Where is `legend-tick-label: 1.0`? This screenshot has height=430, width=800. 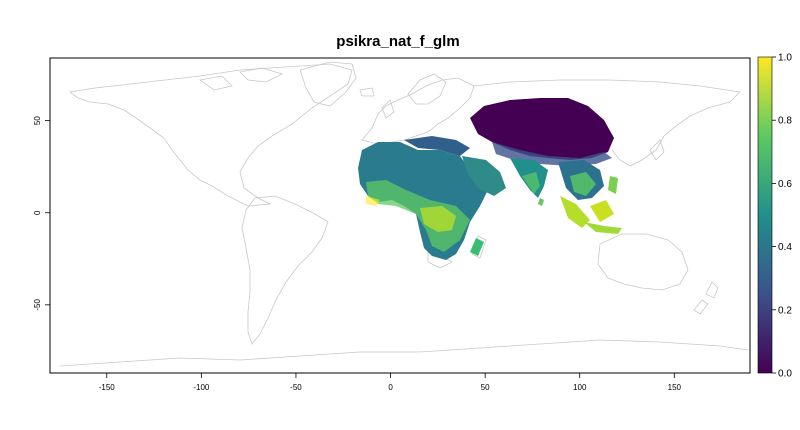 legend-tick-label: 1.0 is located at coordinates (785, 58).